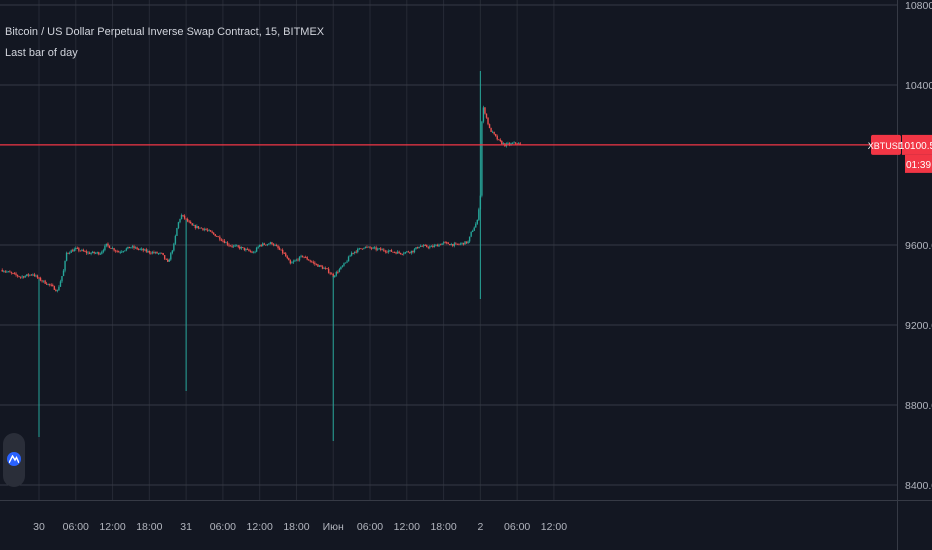 This screenshot has height=550, width=932. I want to click on x-tick-label: 06:00, so click(370, 527).